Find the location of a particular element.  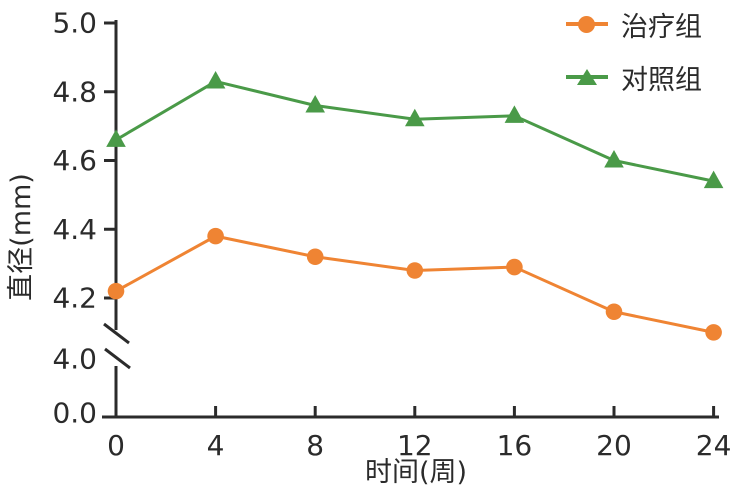

y-tick-label: 4.8 is located at coordinates (74, 91).